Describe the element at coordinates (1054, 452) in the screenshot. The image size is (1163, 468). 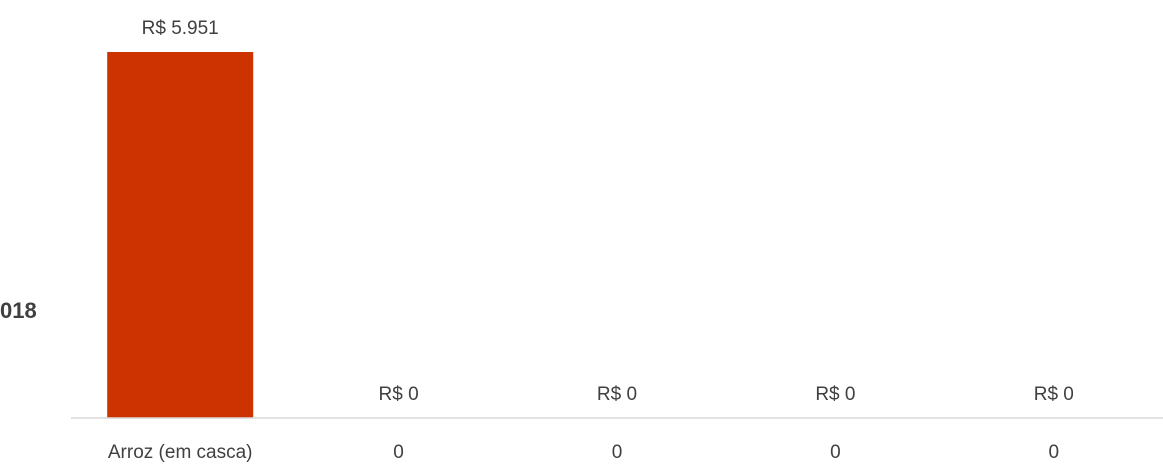
I see `category-label-4: 0` at that location.